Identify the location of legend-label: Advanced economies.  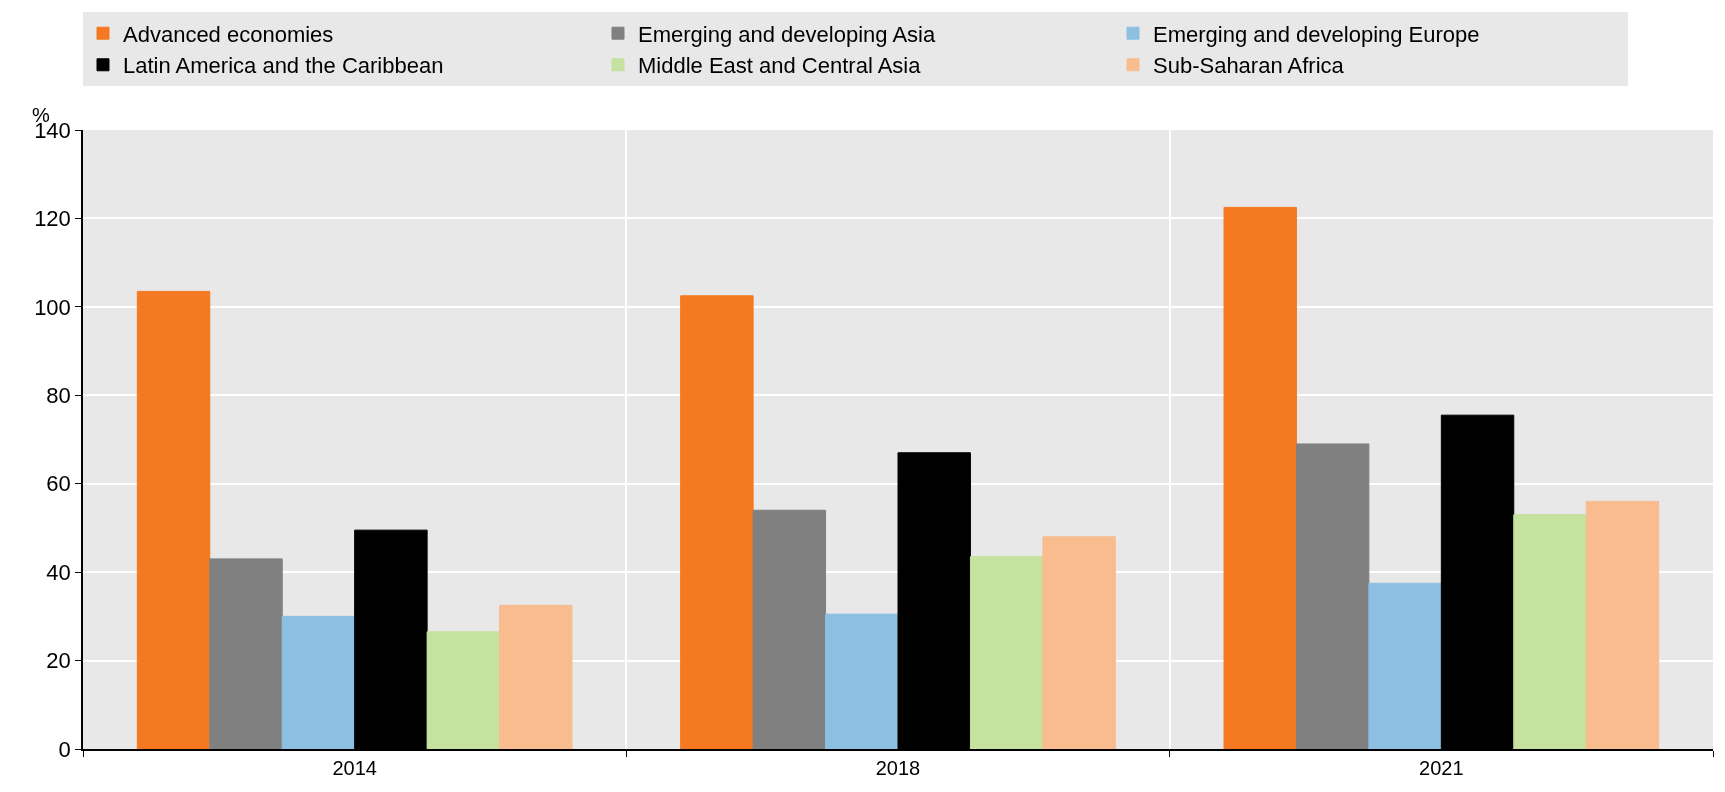
(228, 34).